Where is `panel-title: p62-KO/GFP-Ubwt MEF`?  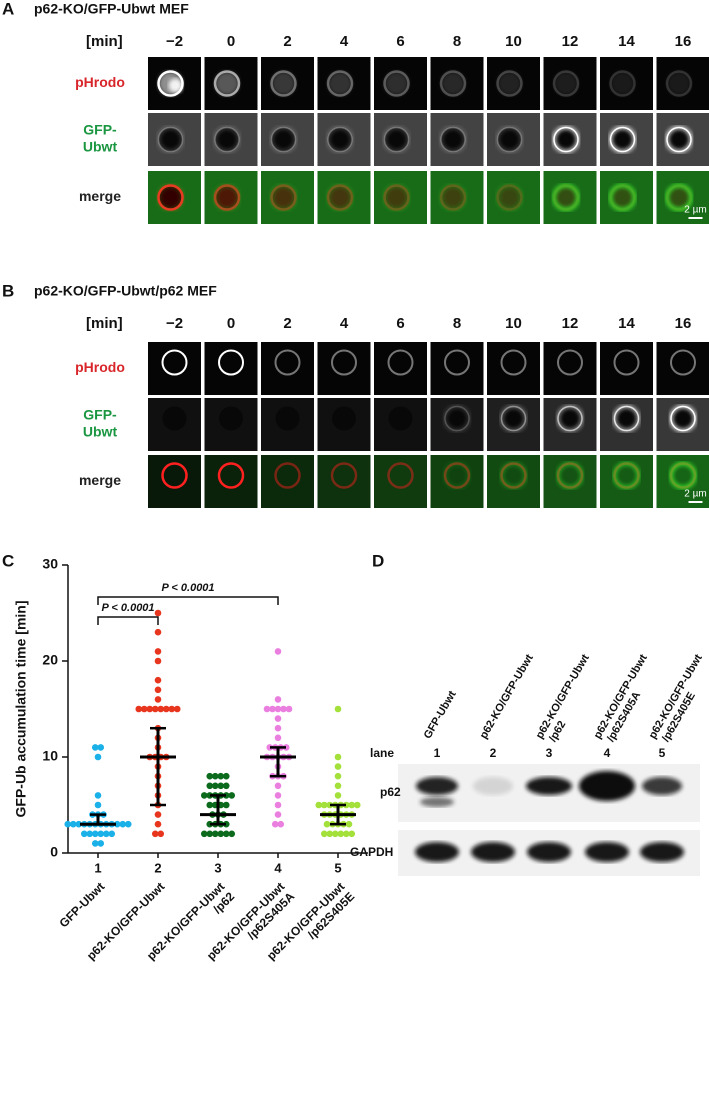 panel-title: p62-KO/GFP-Ubwt MEF is located at coordinates (111, 9).